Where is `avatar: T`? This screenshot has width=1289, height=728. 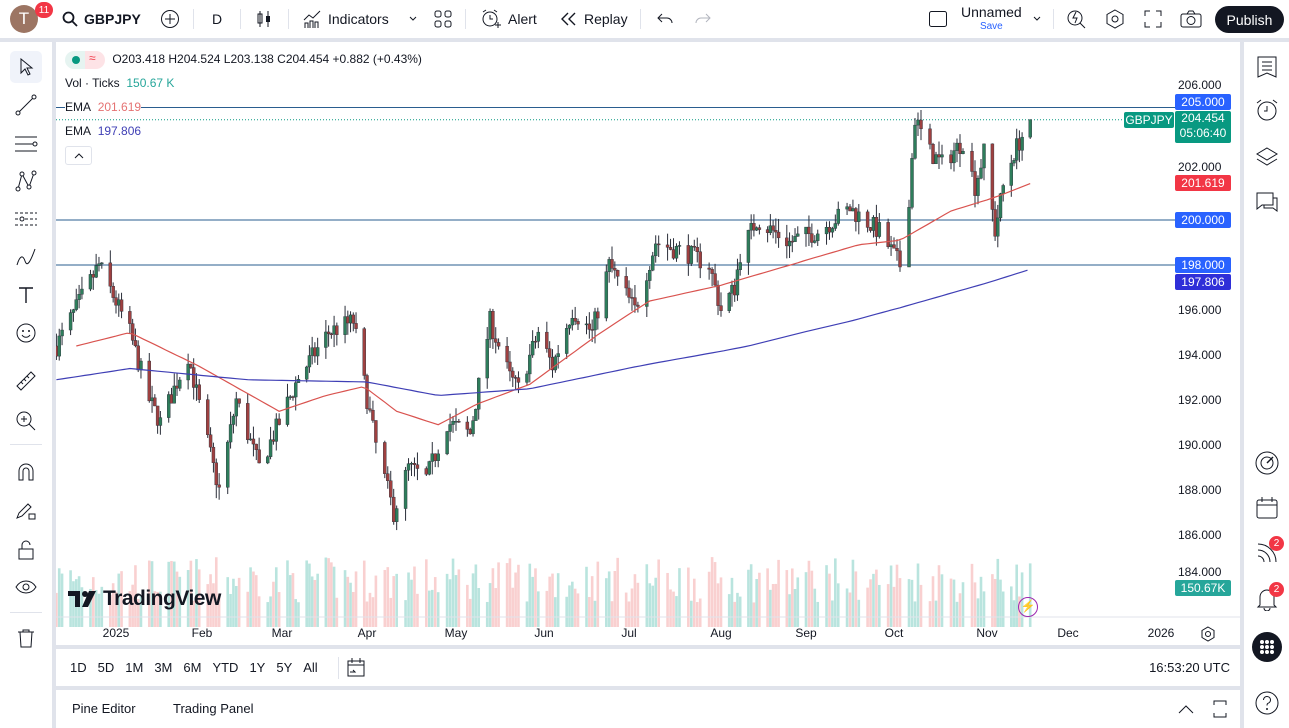 avatar: T is located at coordinates (24, 19).